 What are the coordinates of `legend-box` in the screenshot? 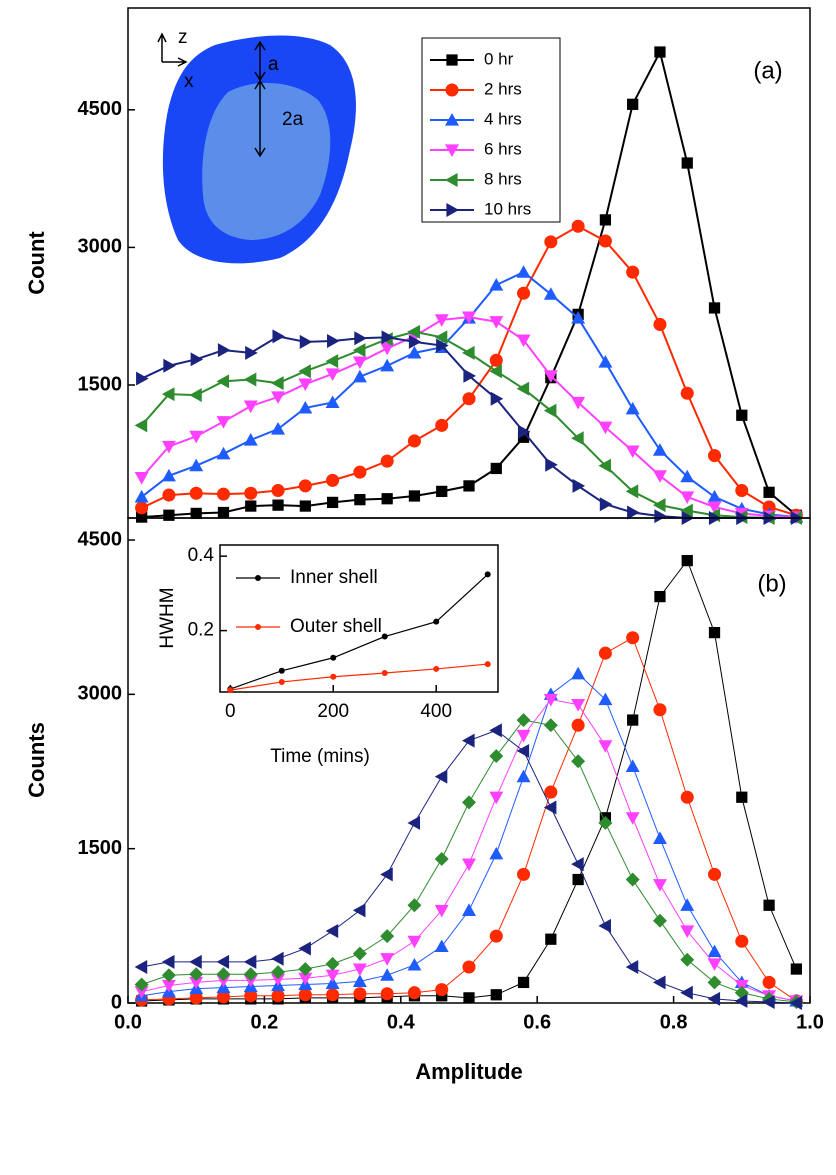 It's located at (491, 130).